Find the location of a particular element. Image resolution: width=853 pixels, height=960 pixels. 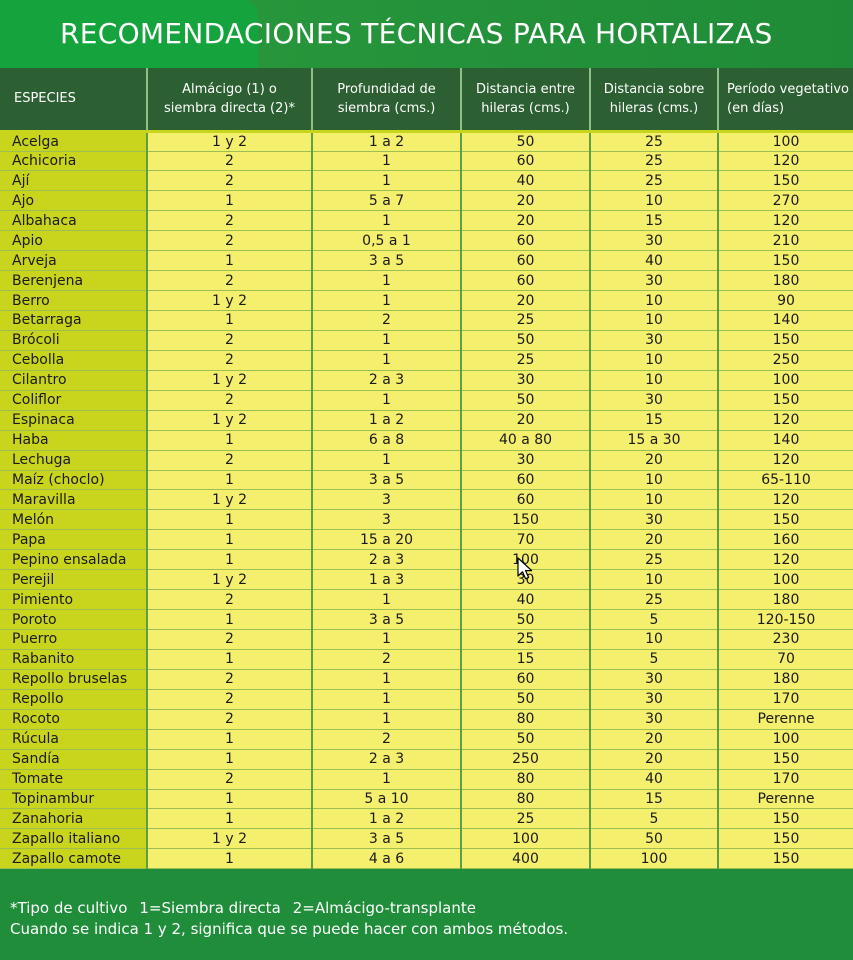

cell-distancia-entre: 100 is located at coordinates (526, 839).